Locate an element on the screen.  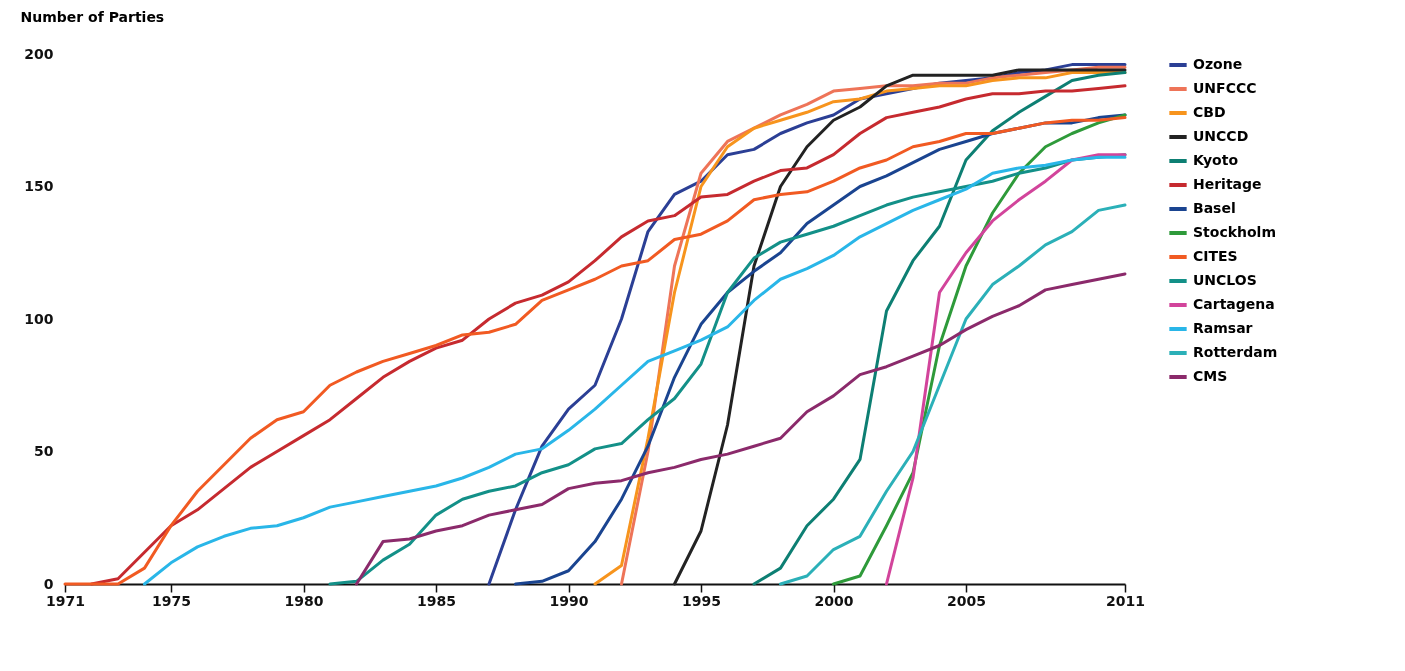
legend-label: UNCLOS is located at coordinates (1225, 280).